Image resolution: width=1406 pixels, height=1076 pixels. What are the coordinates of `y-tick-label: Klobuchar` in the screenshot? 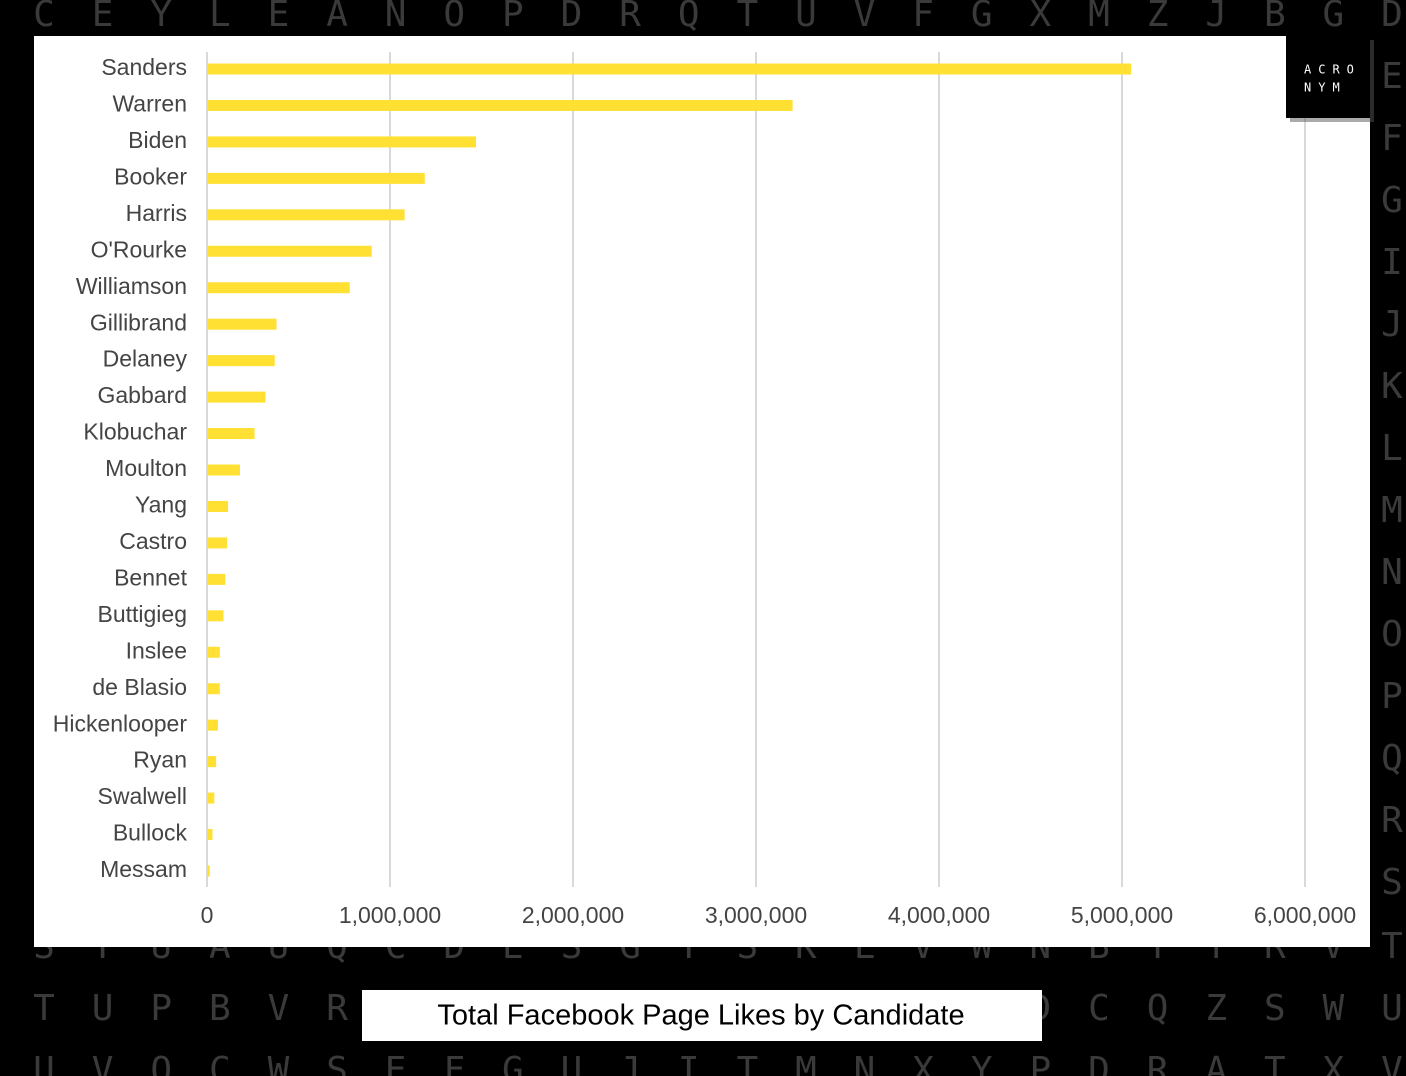 It's located at (135, 432).